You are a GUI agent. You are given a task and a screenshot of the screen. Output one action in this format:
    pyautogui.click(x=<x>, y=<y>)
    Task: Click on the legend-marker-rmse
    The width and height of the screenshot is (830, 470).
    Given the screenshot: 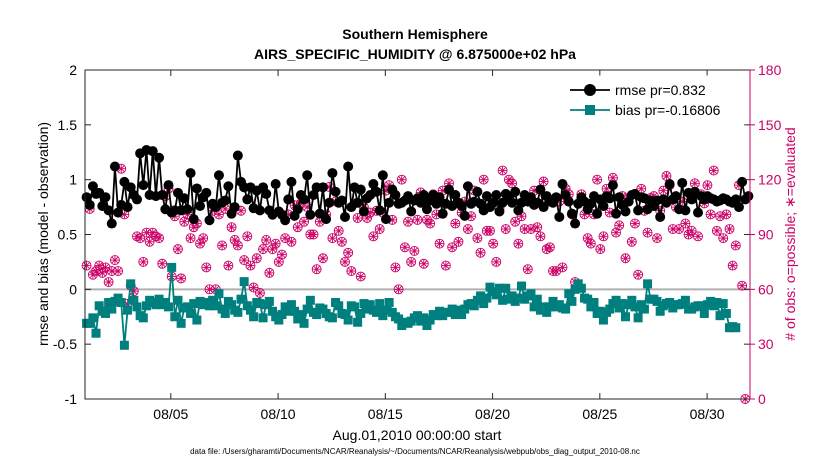 What is the action you would take?
    pyautogui.click(x=590, y=90)
    